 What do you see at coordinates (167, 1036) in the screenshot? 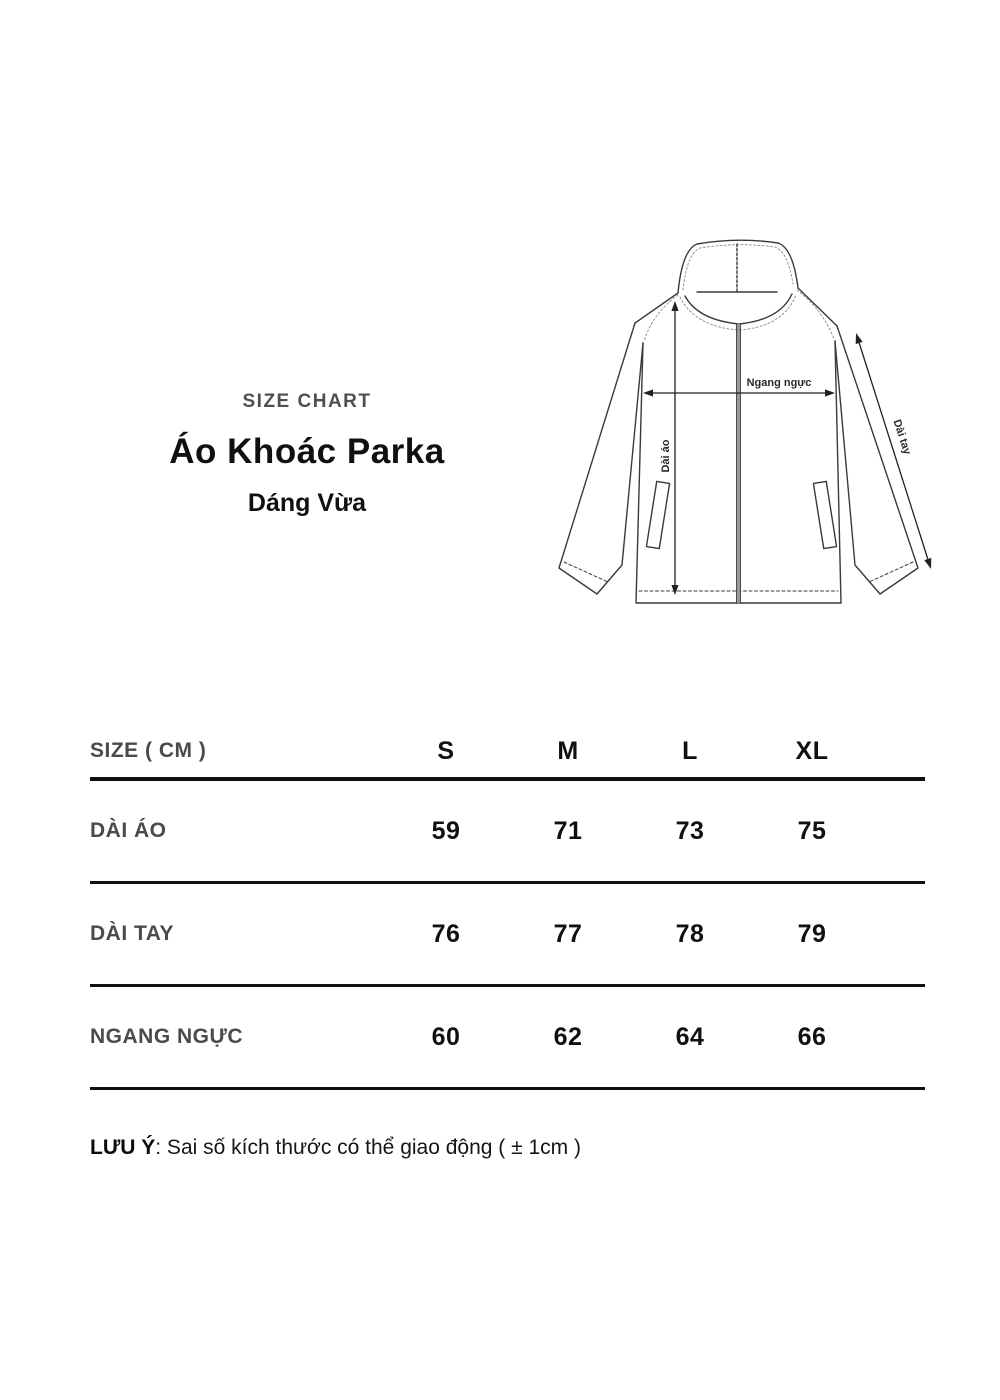
I see `row-label: NGANG NGỰC` at bounding box center [167, 1036].